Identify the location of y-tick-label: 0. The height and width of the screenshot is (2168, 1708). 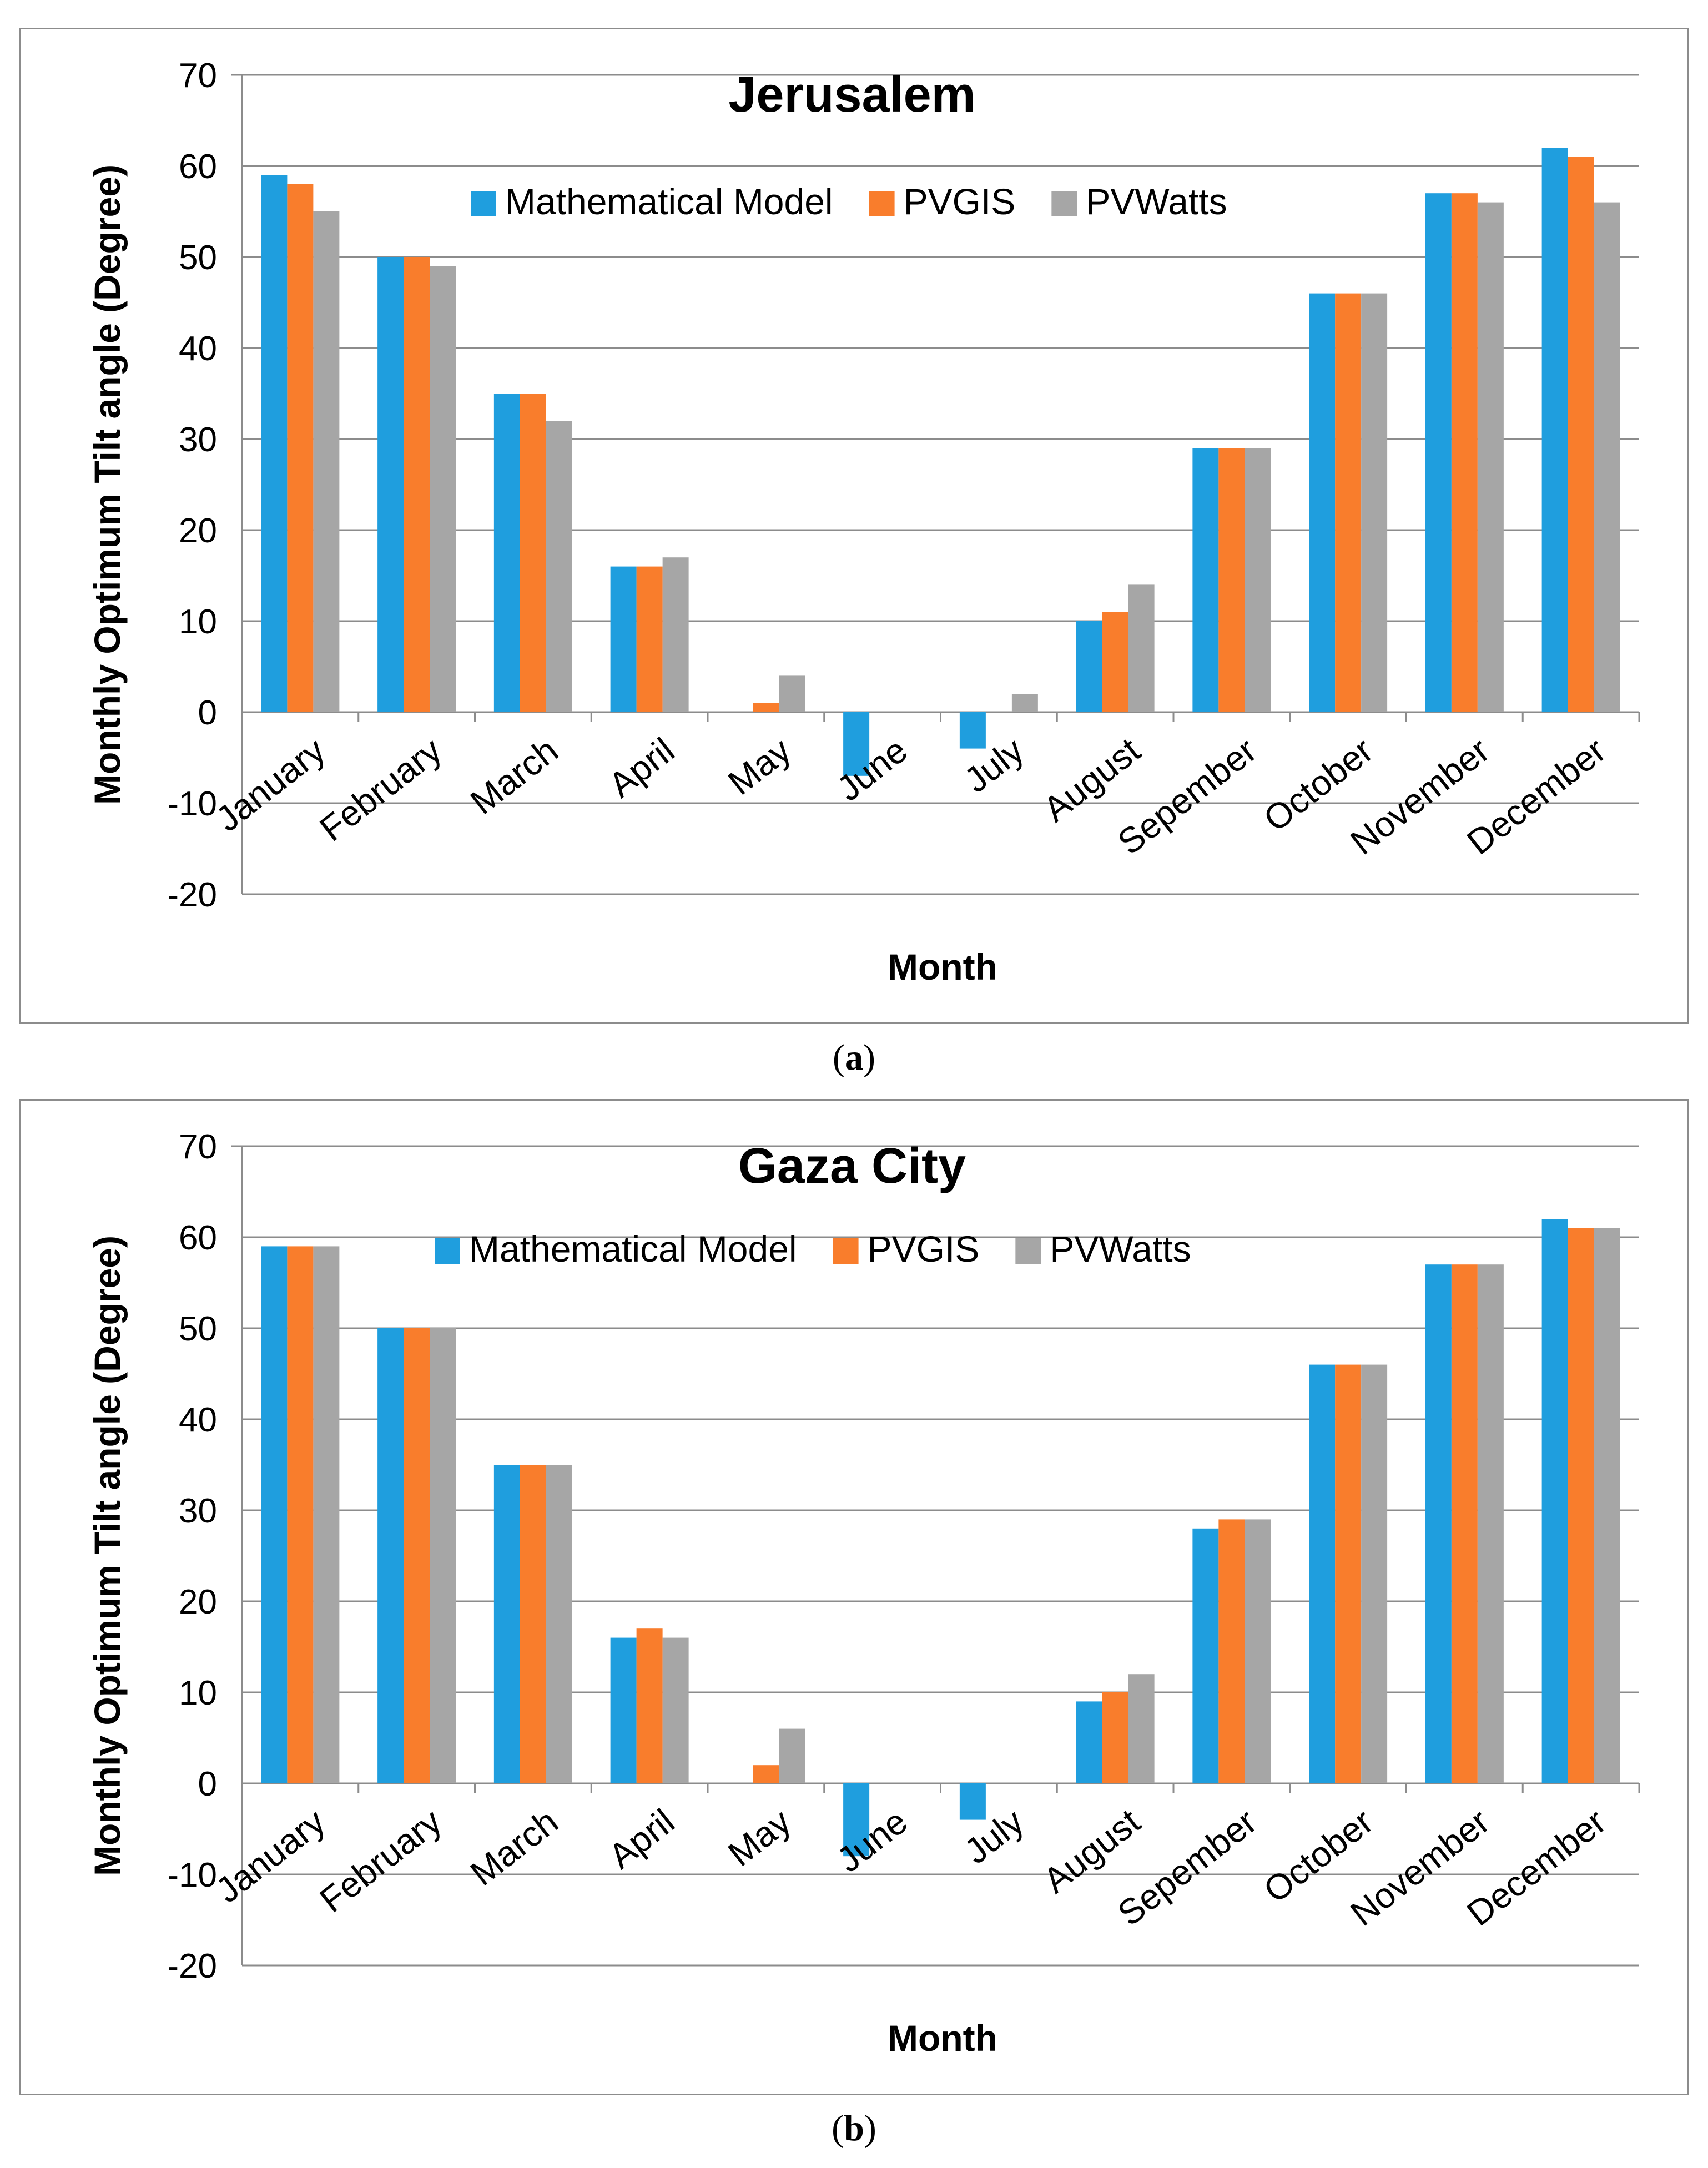
(207, 1784).